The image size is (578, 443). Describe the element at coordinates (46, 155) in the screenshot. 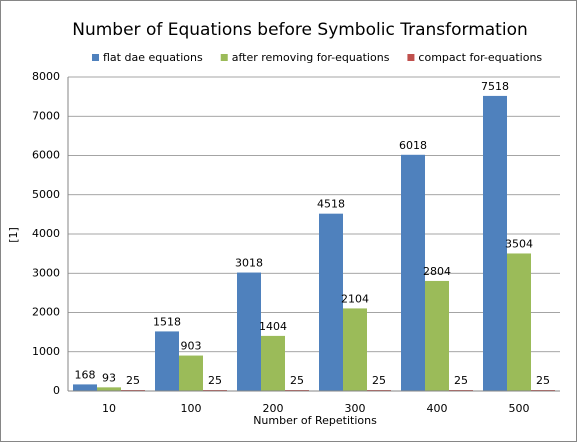

I see `y-tick-label: 6000` at that location.